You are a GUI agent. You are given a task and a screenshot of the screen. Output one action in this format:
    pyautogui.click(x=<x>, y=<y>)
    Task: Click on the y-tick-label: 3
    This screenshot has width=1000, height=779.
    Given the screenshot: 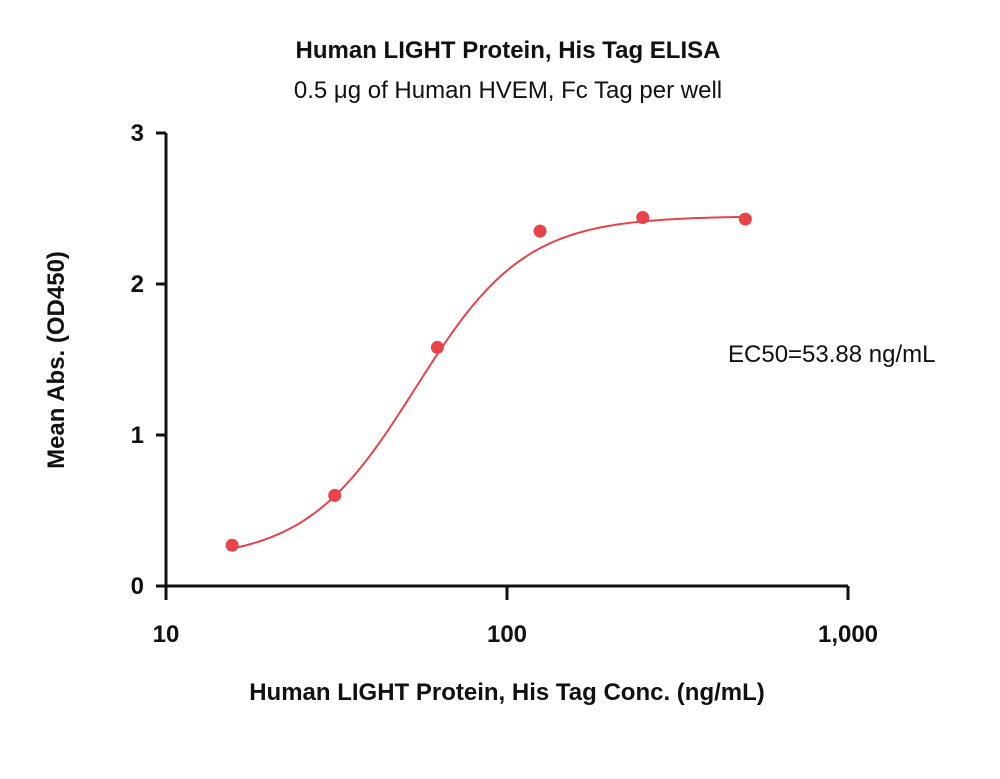 What is the action you would take?
    pyautogui.click(x=137, y=133)
    